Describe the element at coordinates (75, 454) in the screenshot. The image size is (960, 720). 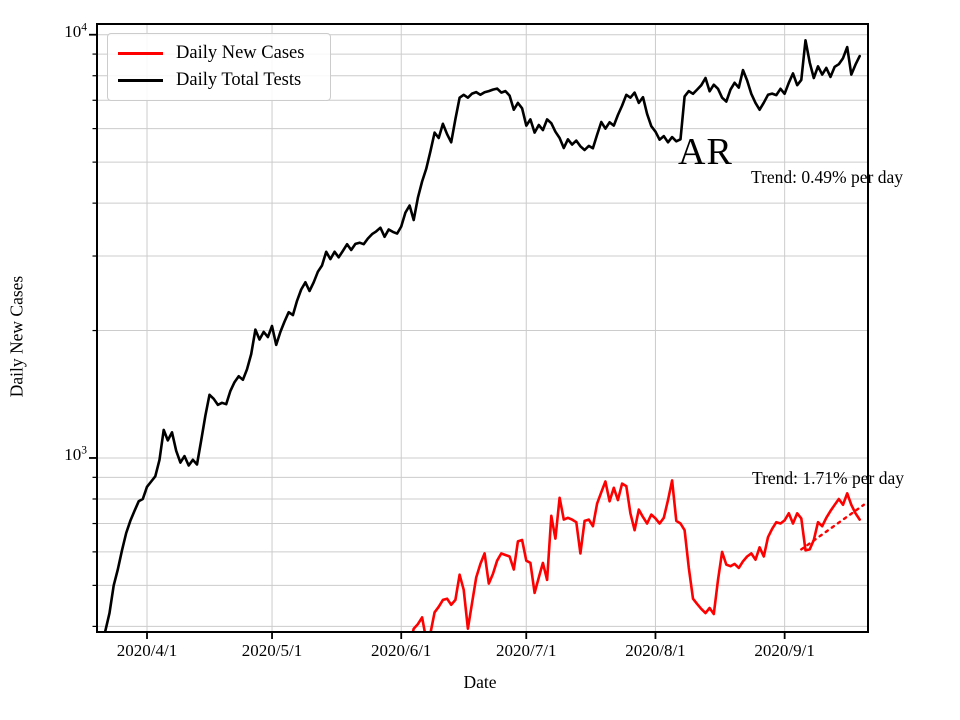
I see `y-tick-label: 10³` at that location.